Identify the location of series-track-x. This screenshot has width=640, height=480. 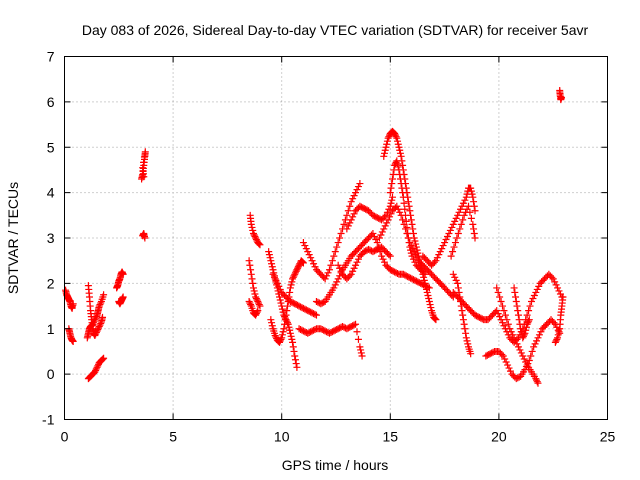
(449, 226).